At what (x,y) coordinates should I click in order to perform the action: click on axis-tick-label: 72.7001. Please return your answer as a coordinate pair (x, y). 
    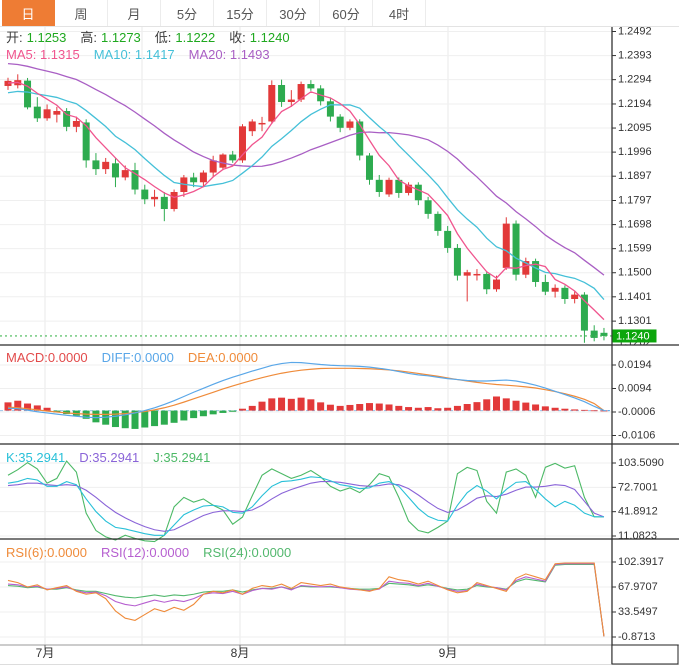
    Looking at the image, I should click on (638, 487).